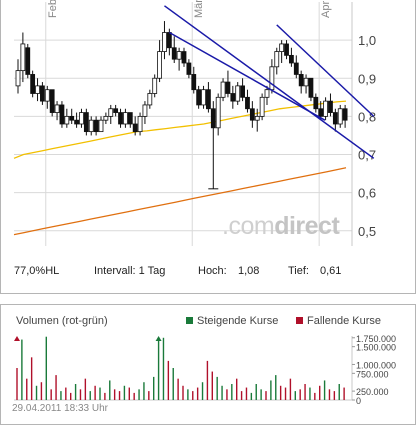 Image resolution: width=417 pixels, height=425 pixels. I want to click on hl-info: 77,0%HL, so click(37, 271).